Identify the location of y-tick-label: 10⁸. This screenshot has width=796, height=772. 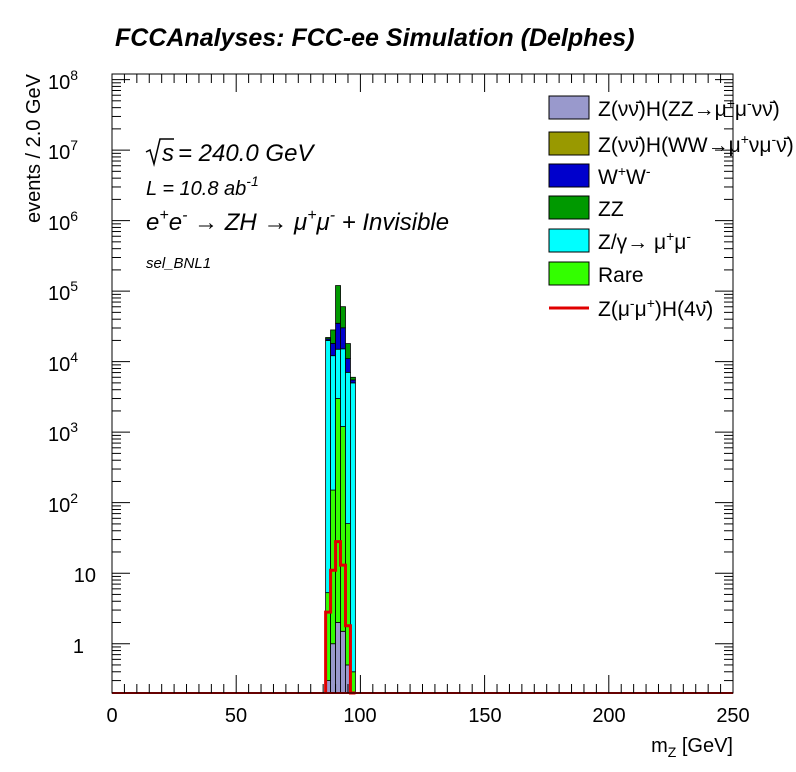
(63, 80).